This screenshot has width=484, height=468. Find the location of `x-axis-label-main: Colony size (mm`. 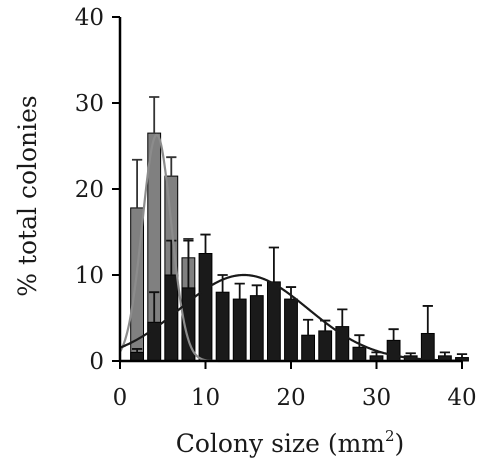

x-axis-label-main: Colony size (mm is located at coordinates (281, 443).